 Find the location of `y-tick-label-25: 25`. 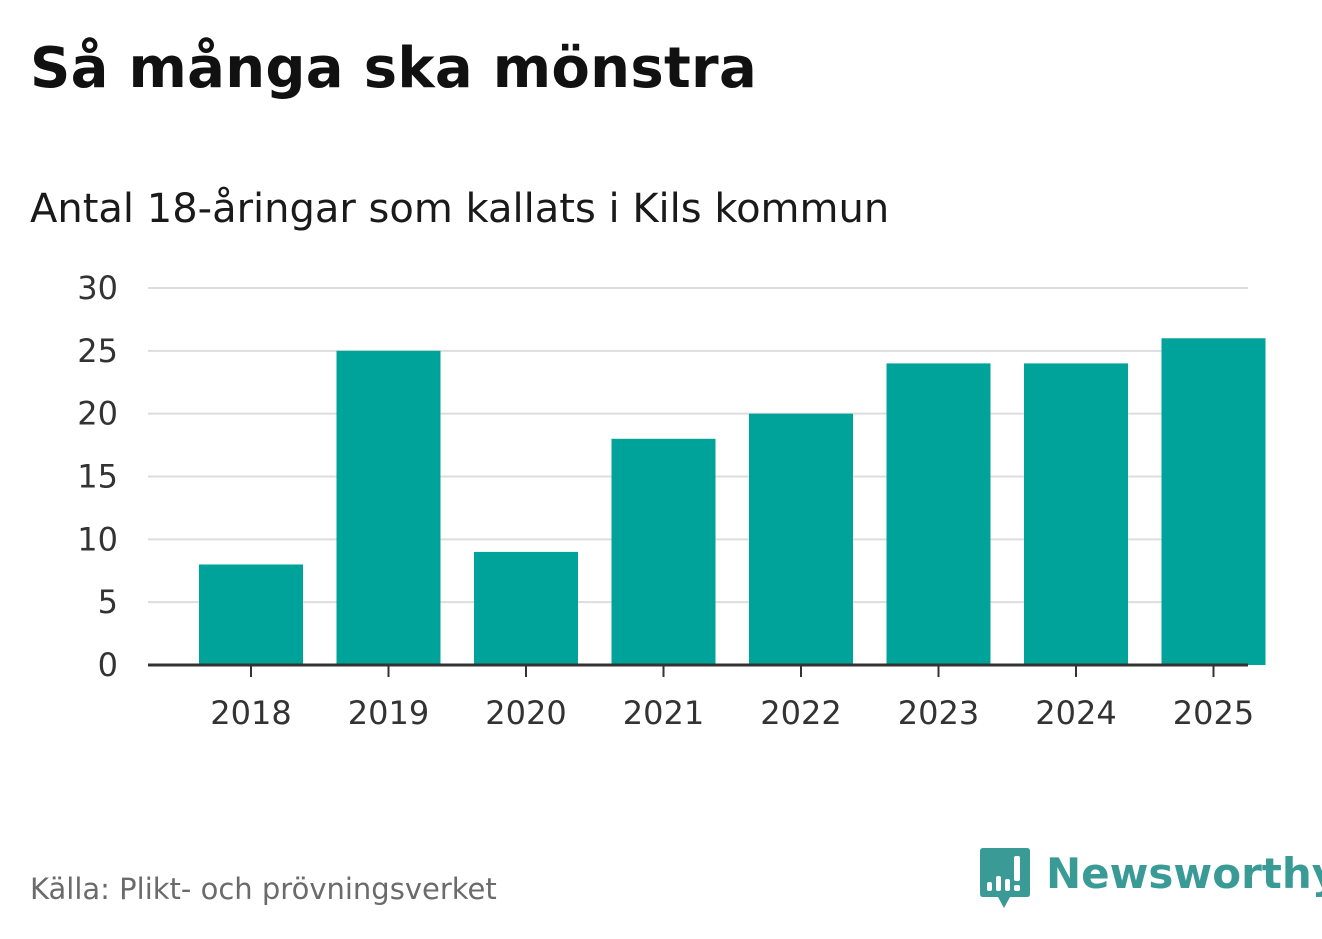

y-tick-label-25: 25 is located at coordinates (97, 351).